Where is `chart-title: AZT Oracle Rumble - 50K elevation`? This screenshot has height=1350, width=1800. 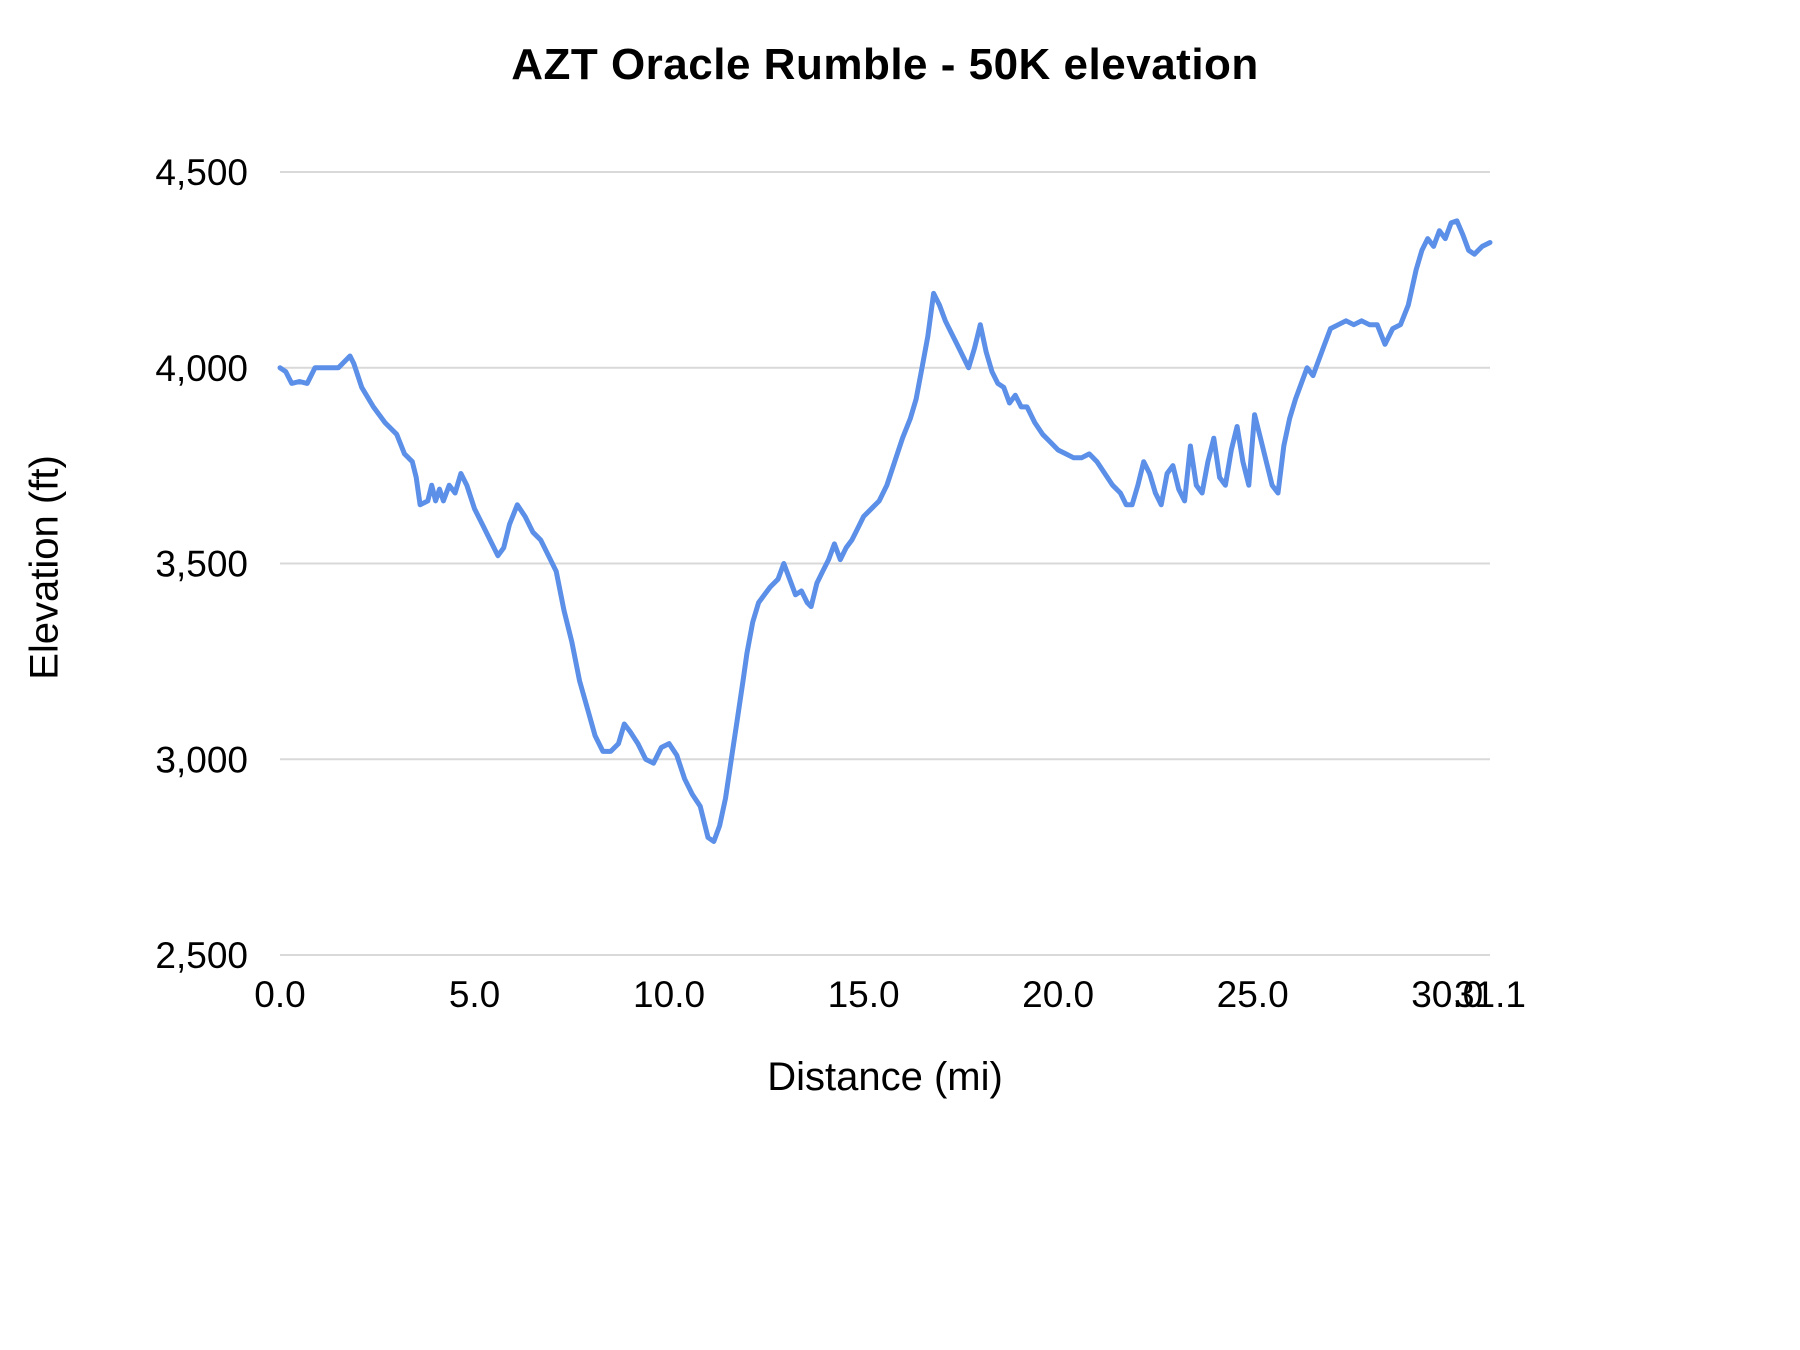
chart-title: AZT Oracle Rumble - 50K elevation is located at coordinates (885, 64).